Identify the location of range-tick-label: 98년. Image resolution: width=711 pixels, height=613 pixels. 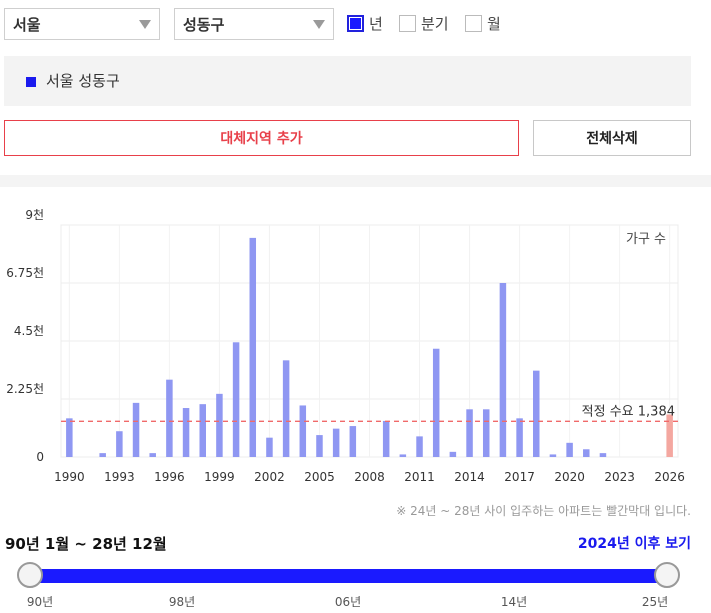
(182, 602).